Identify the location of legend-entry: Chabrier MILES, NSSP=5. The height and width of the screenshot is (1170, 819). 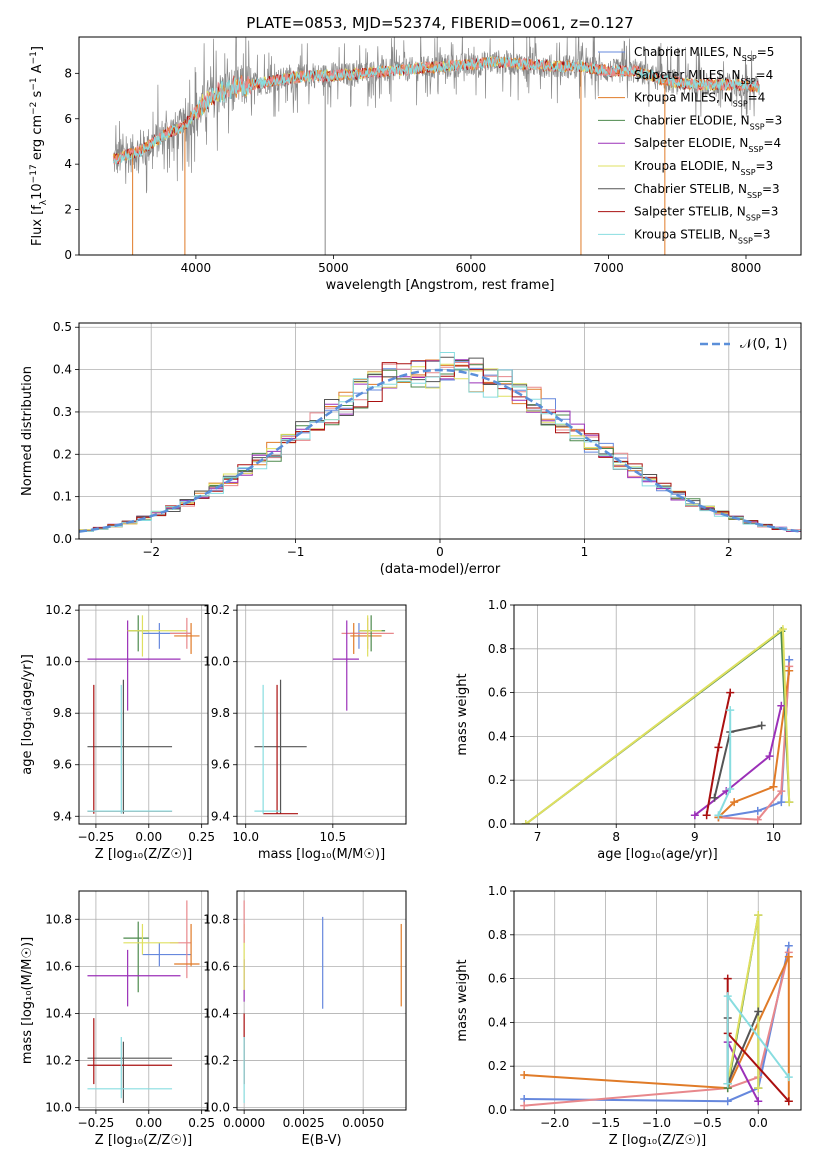
(704, 54).